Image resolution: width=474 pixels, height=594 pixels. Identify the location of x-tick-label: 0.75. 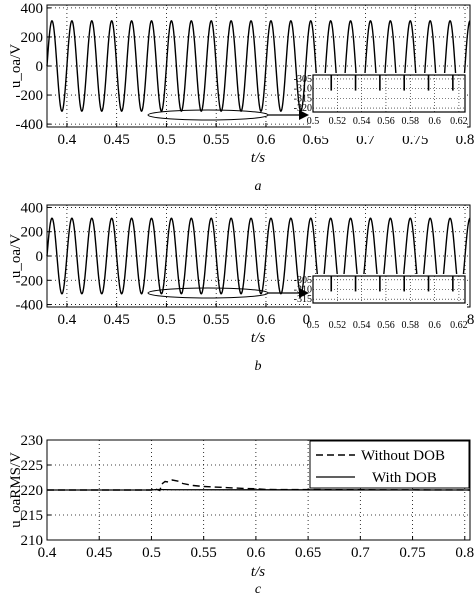
(412, 553).